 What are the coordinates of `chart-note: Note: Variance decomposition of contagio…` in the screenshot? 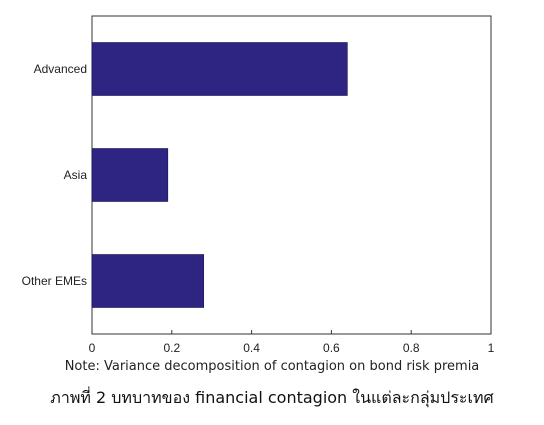 It's located at (272, 366).